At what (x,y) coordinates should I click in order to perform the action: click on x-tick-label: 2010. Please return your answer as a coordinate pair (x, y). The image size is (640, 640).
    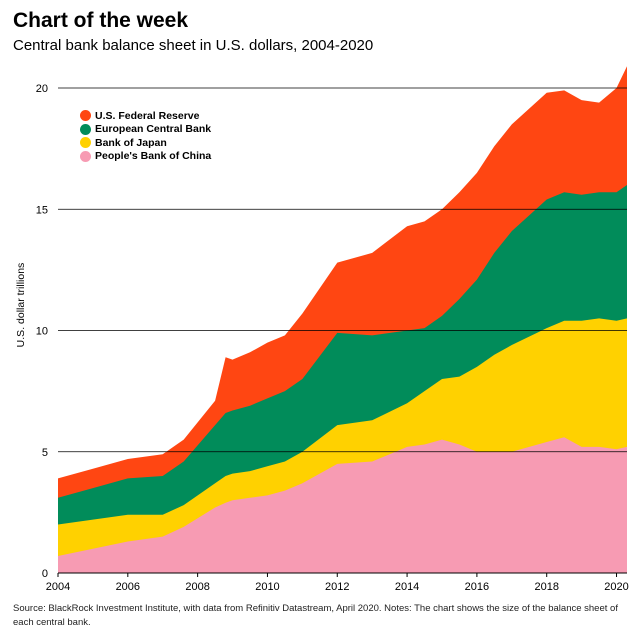
    Looking at the image, I should click on (267, 587).